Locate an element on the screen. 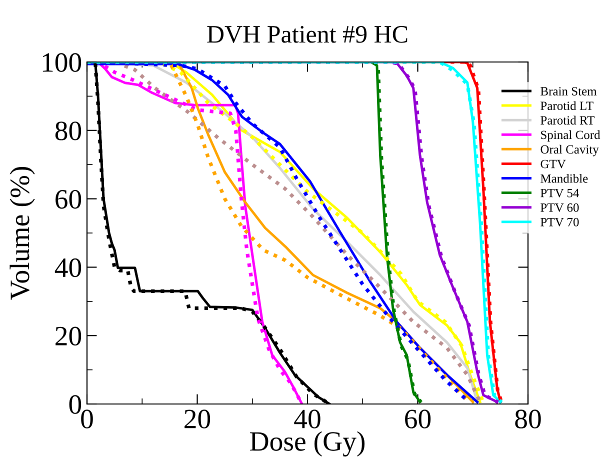 Image resolution: width=605 pixels, height=460 pixels. x-tick-label: 40 is located at coordinates (307, 419).